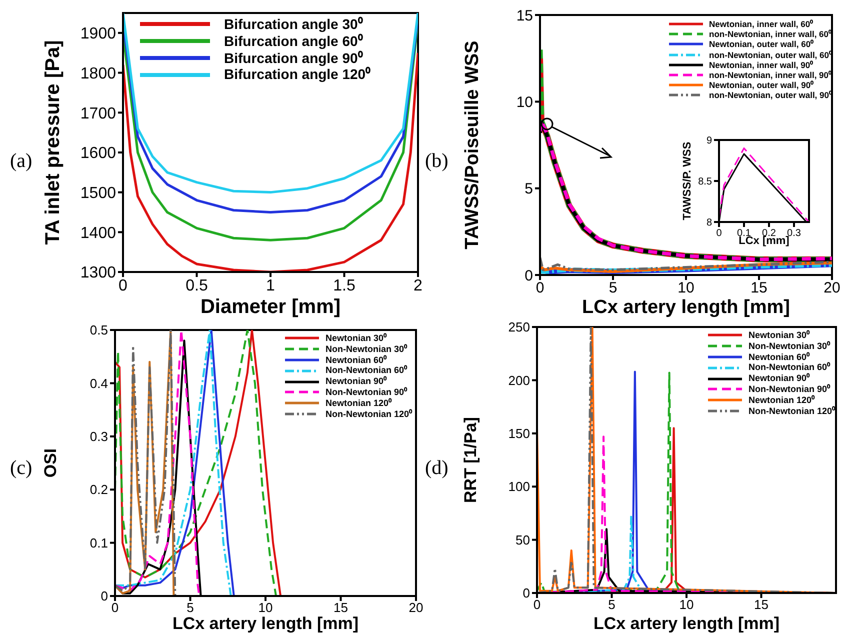  What do you see at coordinates (526, 593) in the screenshot?
I see `y-tick-label: 0` at bounding box center [526, 593].